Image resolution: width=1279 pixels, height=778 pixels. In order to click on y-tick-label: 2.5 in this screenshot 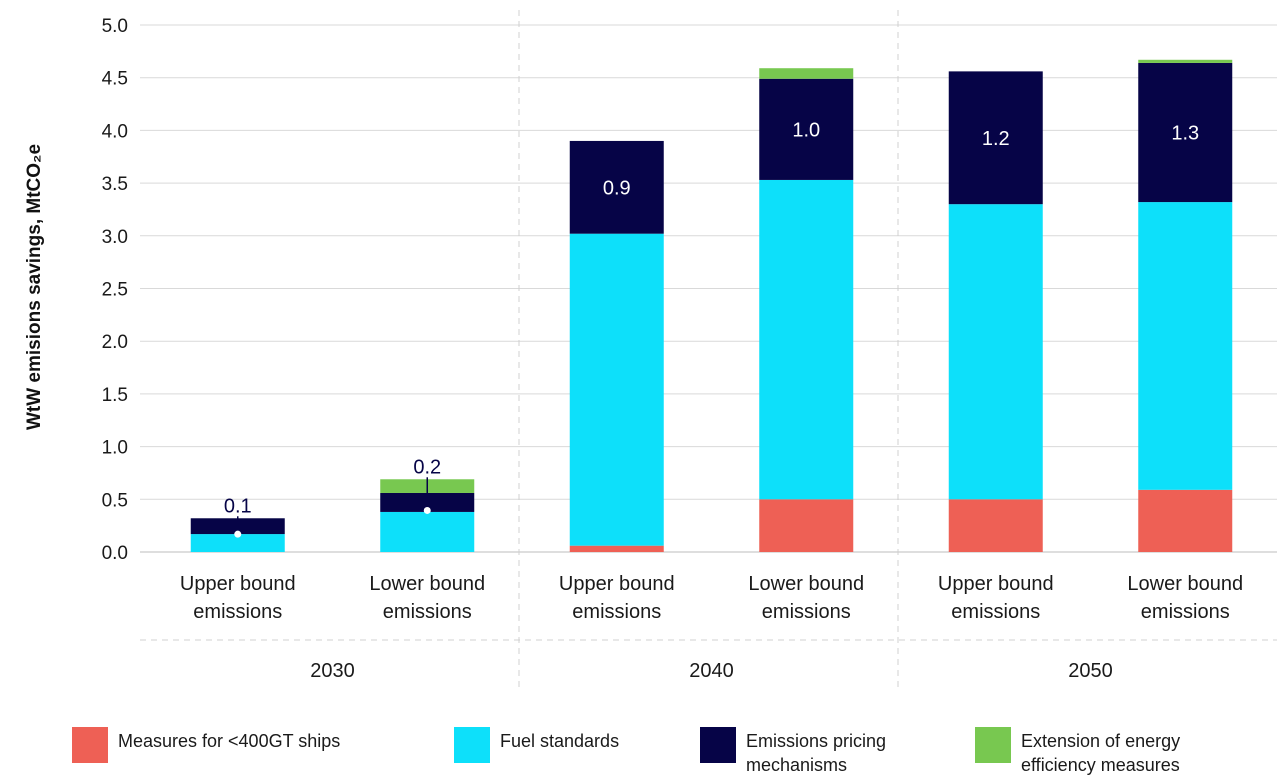, I will do `click(115, 290)`.